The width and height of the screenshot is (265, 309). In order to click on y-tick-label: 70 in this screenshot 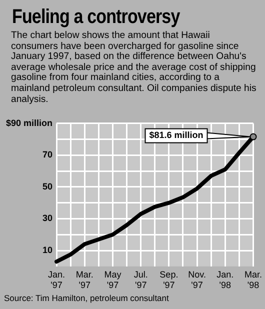, I will do `click(47, 155)`.